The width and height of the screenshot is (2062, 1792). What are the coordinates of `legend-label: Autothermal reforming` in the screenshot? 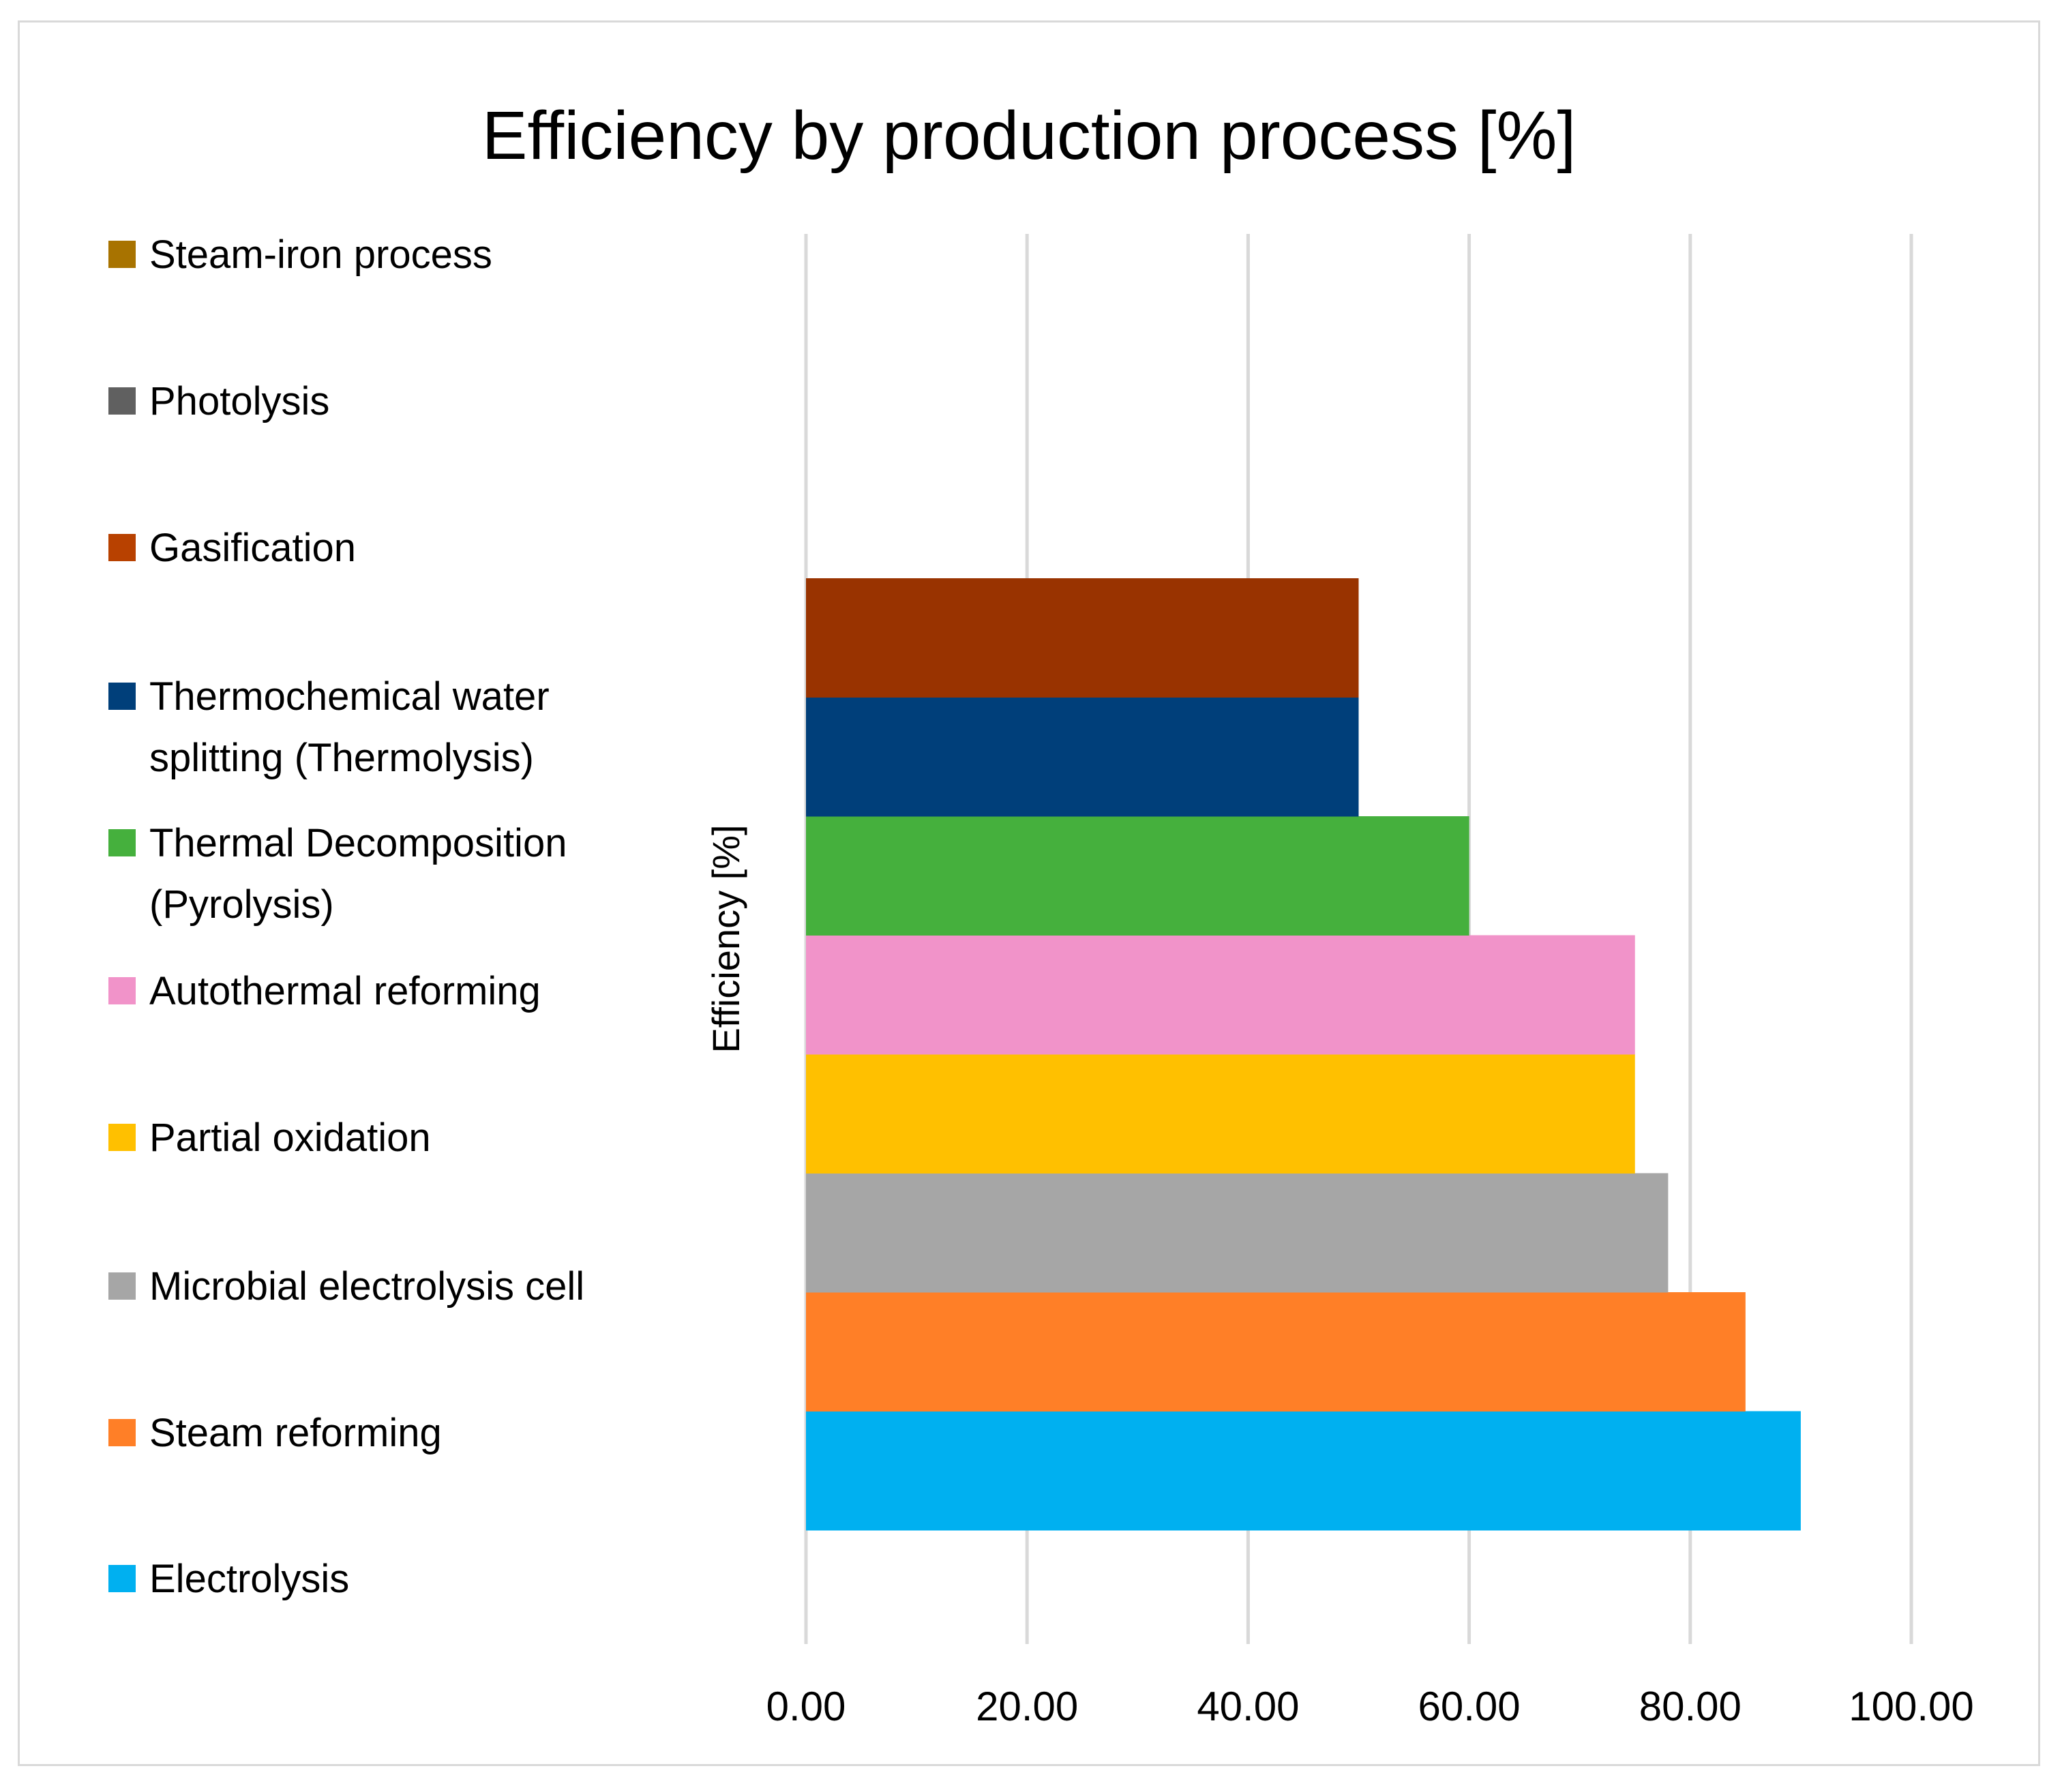 It's located at (345, 991).